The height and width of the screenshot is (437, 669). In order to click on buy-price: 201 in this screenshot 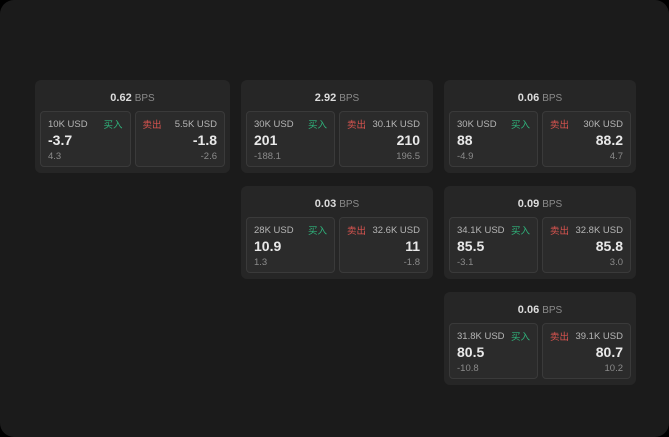, I will do `click(266, 140)`.